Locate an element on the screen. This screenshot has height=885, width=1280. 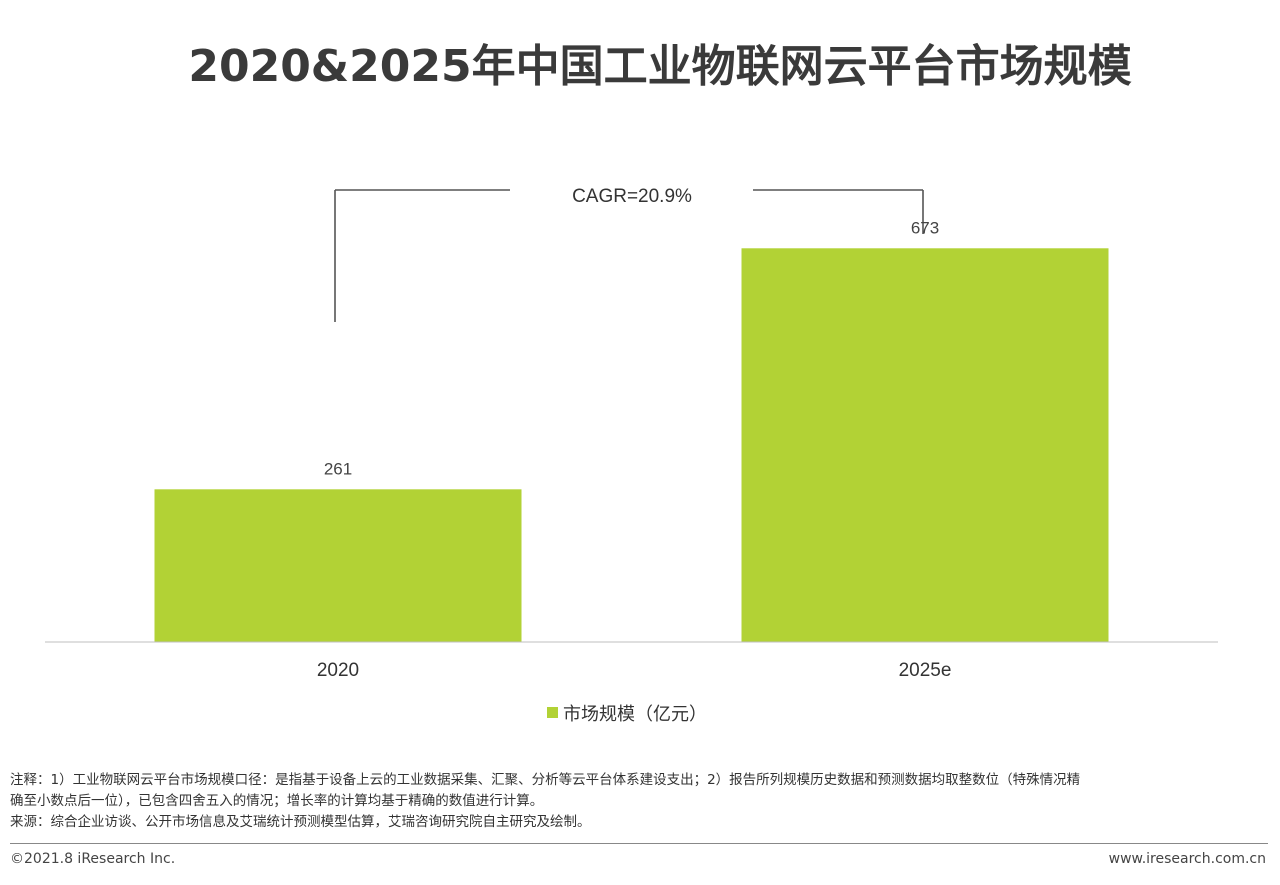
legend: 市场规模（亿元） is located at coordinates (627, 714).